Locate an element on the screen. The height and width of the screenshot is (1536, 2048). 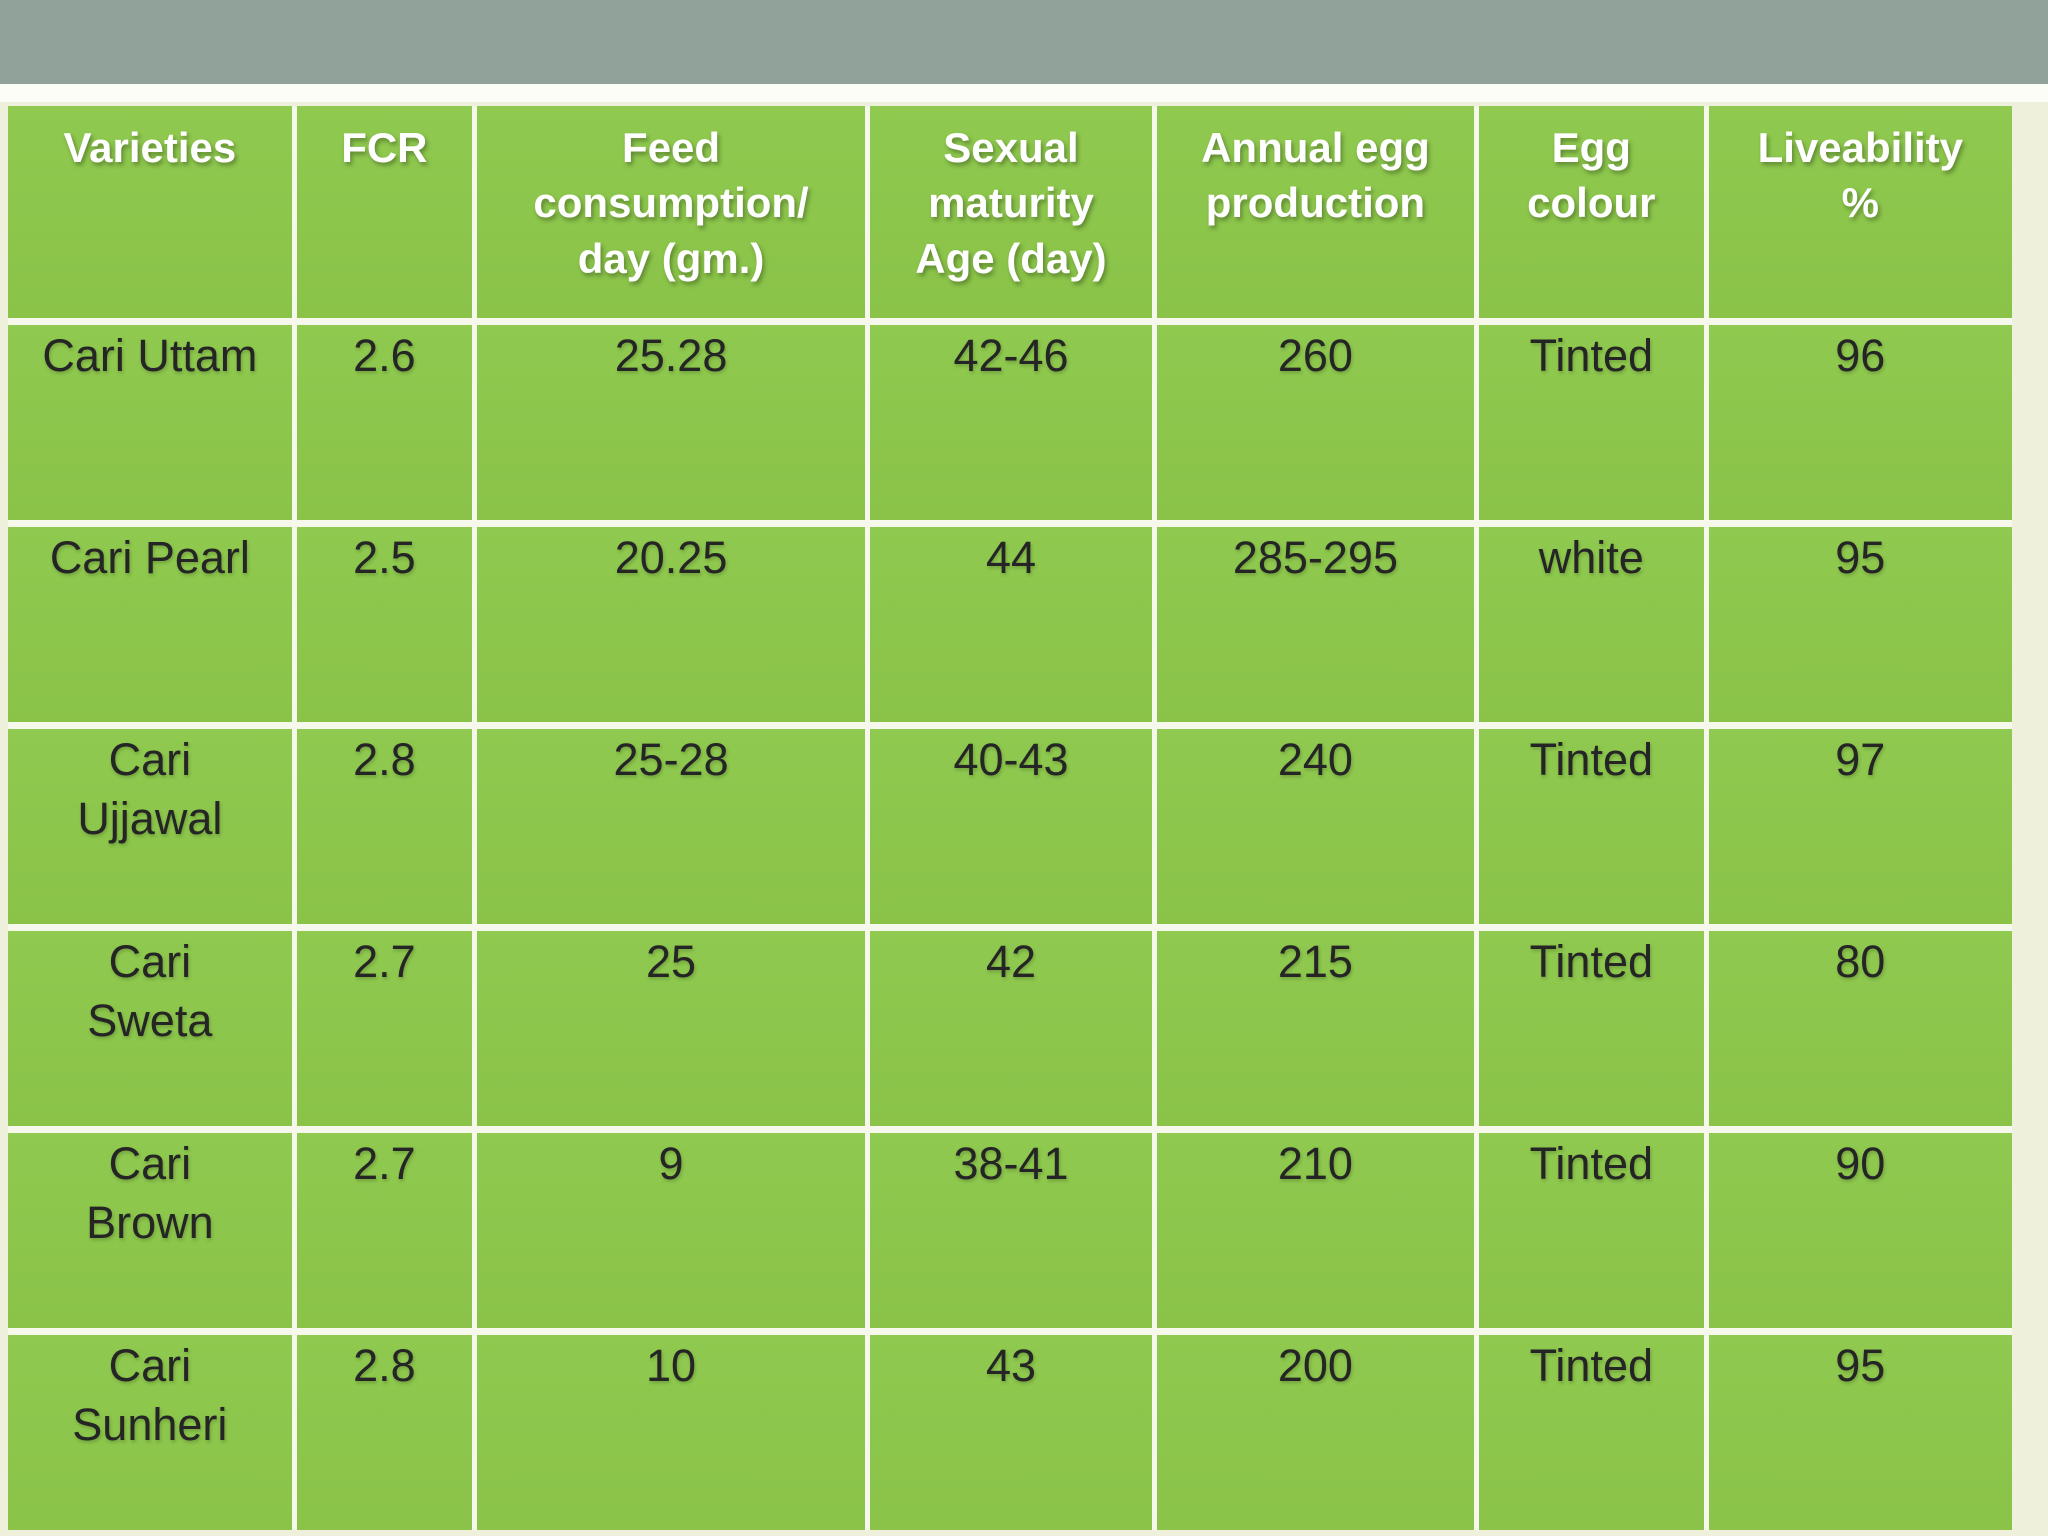
table-cell: 42 is located at coordinates (1011, 1028).